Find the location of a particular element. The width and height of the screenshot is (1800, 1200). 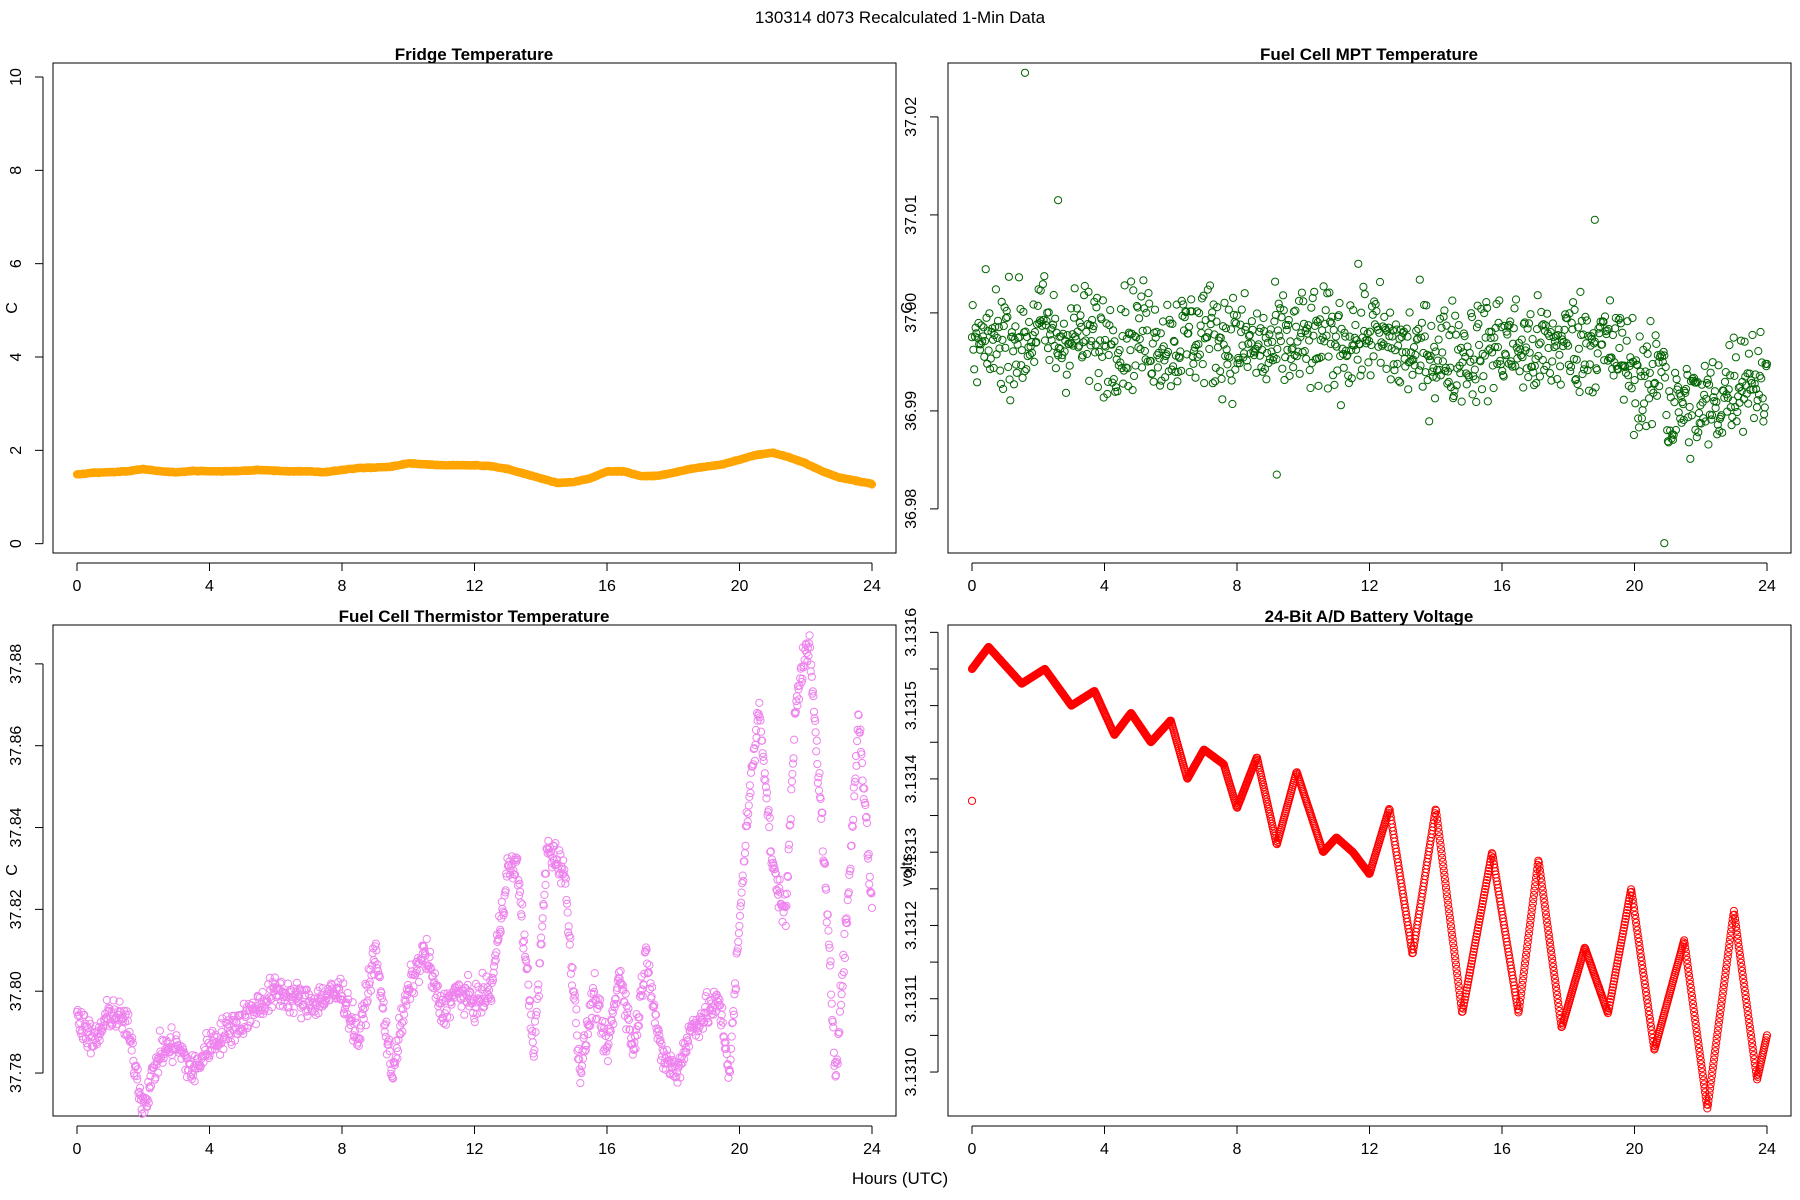

x-tick-label: 12 is located at coordinates (475, 586).